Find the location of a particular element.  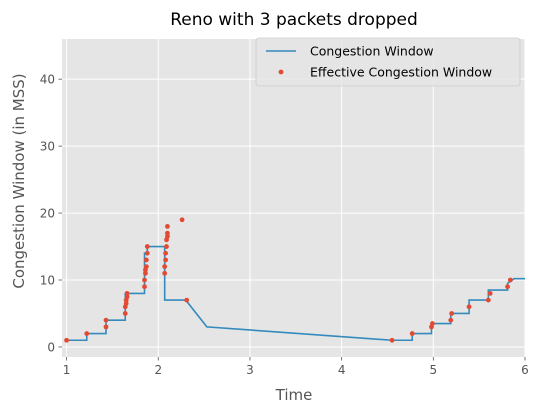

y-axis-label: Congestion Window (in MSS) is located at coordinates (19, 180).